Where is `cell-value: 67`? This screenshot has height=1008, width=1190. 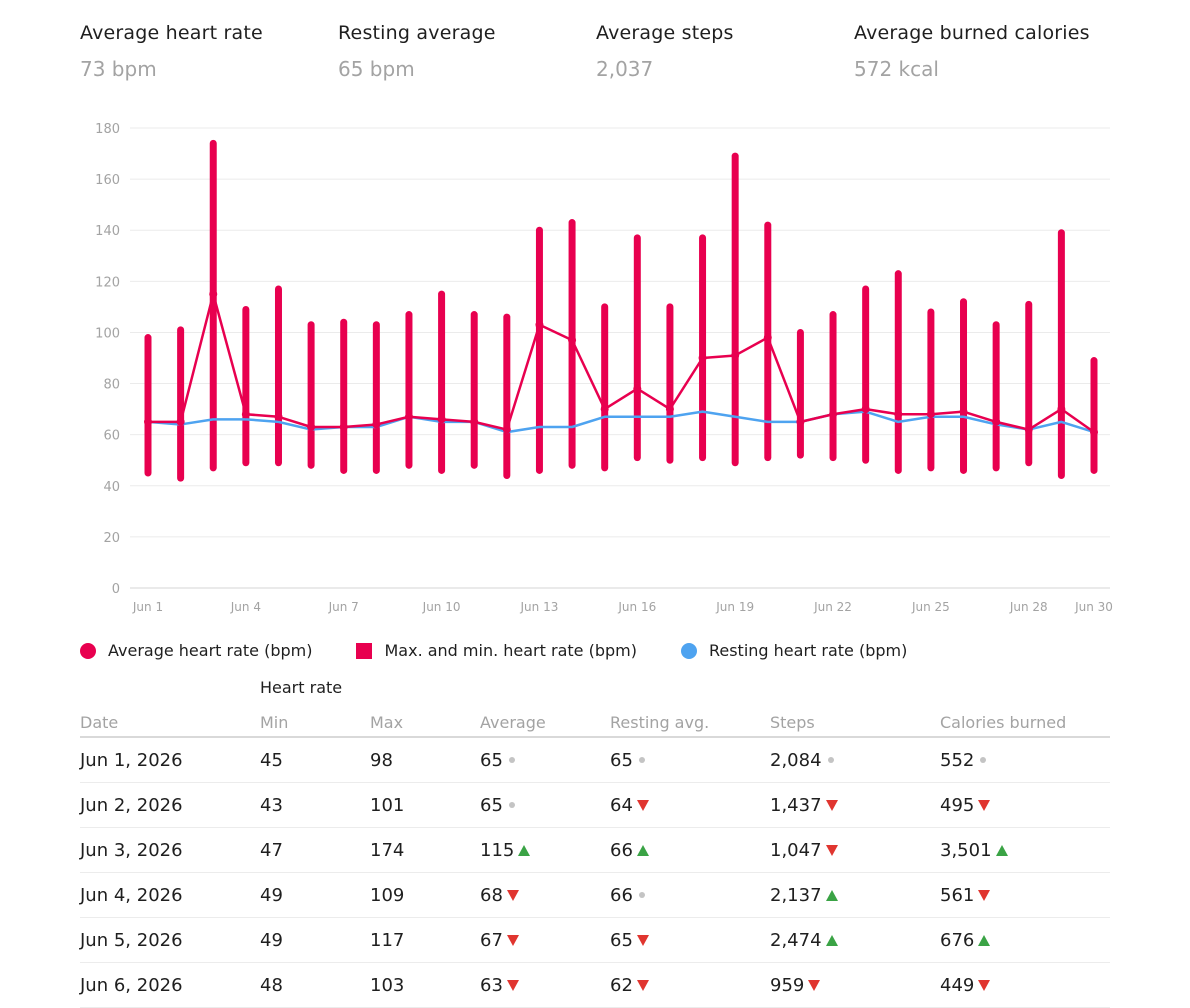 cell-value: 67 is located at coordinates (491, 940).